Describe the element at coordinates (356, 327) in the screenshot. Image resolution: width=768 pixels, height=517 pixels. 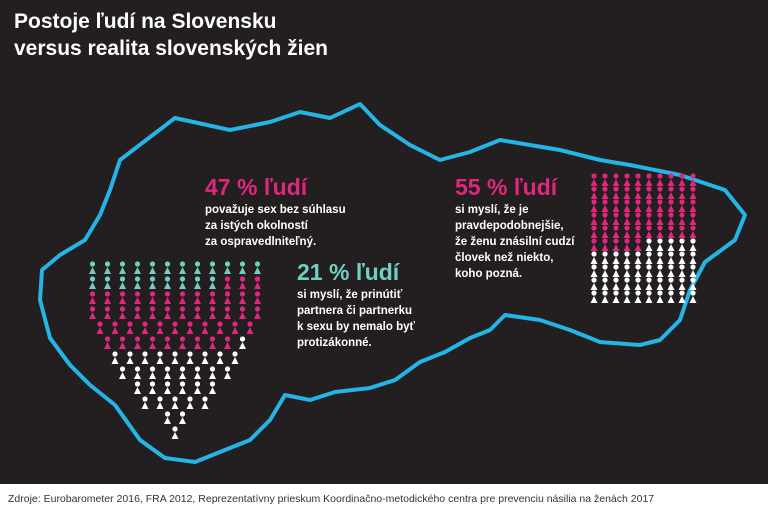
I see `stat-text: k sexu by nemalo byť` at that location.